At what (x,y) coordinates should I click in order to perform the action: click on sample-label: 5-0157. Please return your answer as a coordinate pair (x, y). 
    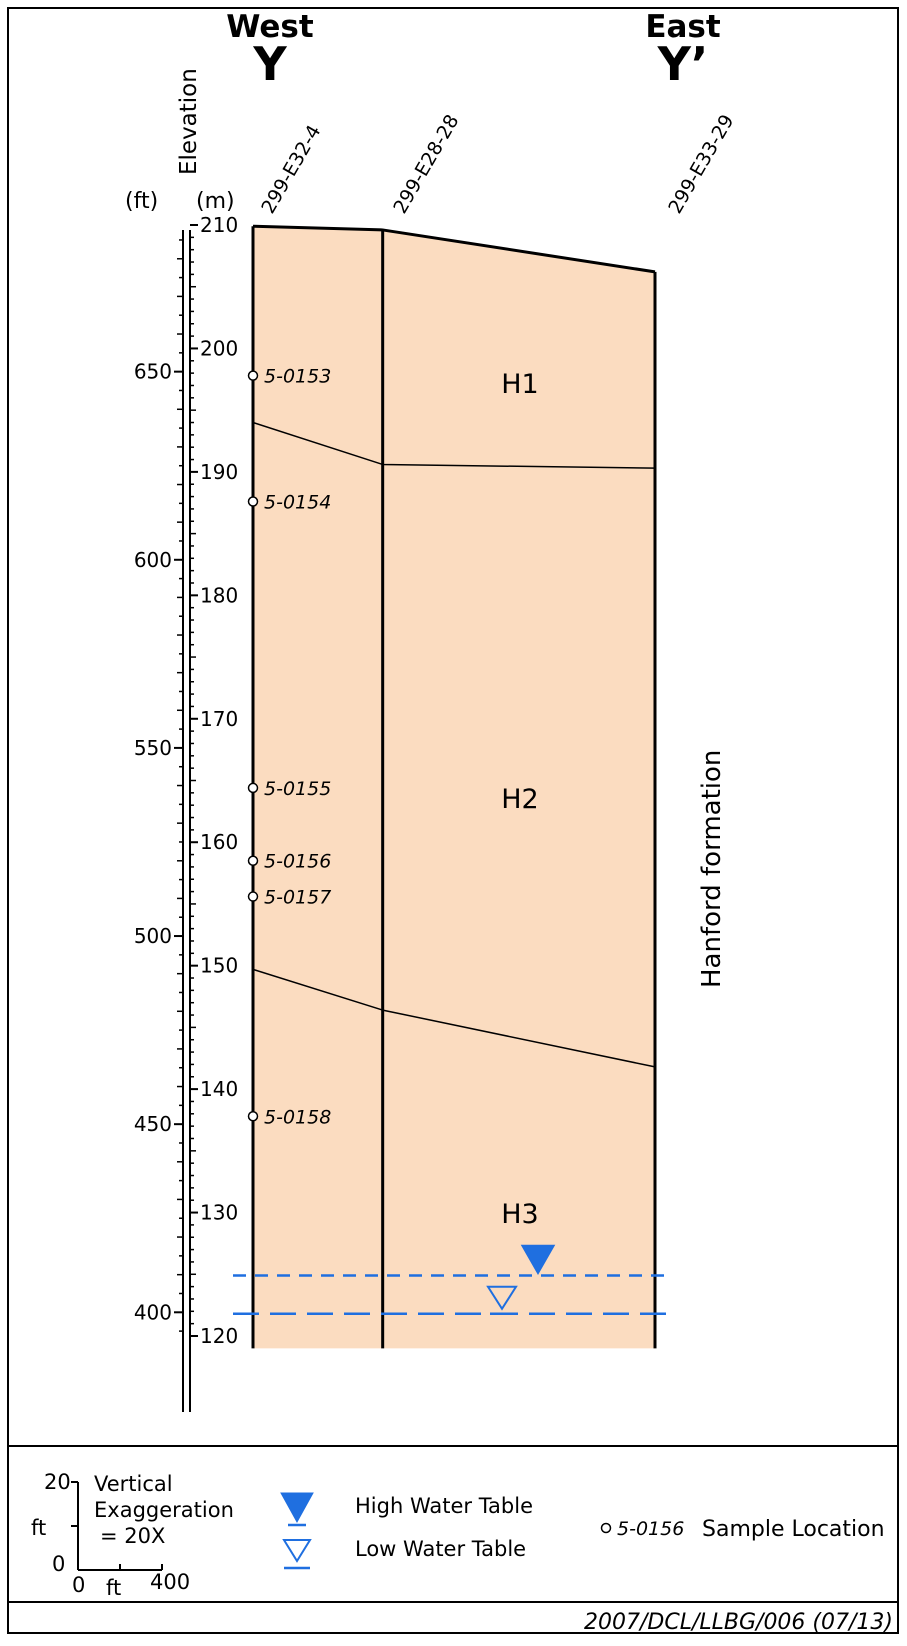
    Looking at the image, I should click on (297, 898).